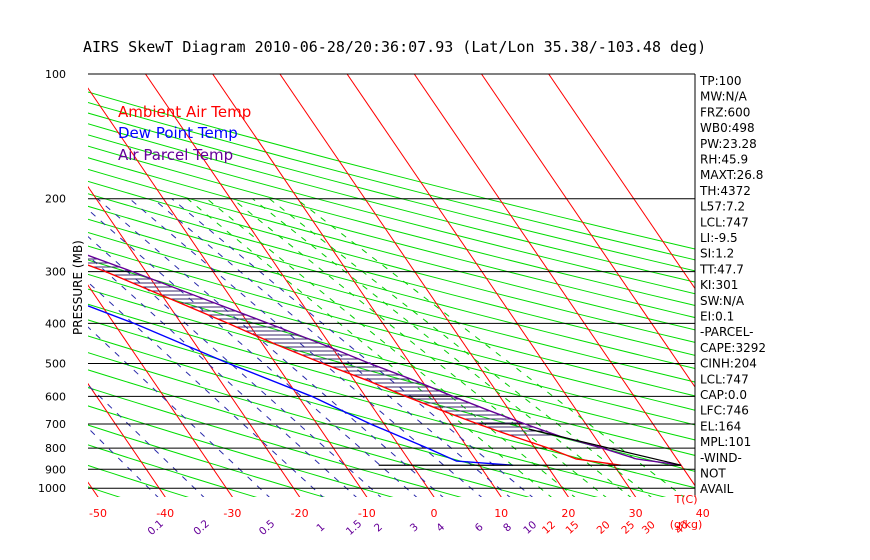  What do you see at coordinates (719, 285) in the screenshot?
I see `stat-item: KI:301` at bounding box center [719, 285].